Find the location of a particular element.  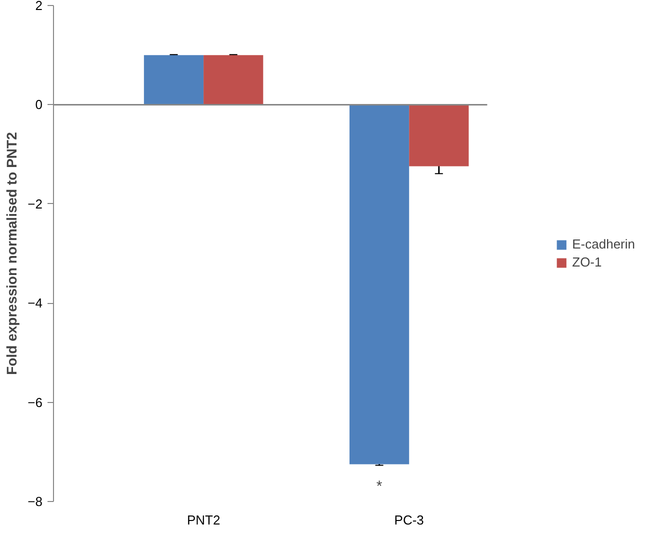

x-tick-label: PC-3 is located at coordinates (409, 520).